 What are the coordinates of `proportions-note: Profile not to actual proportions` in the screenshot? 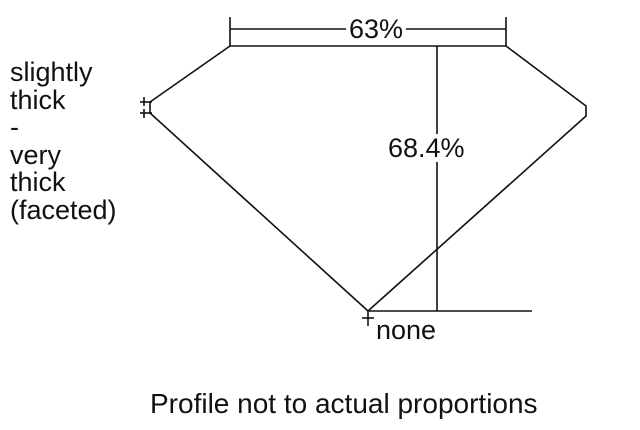 It's located at (344, 403).